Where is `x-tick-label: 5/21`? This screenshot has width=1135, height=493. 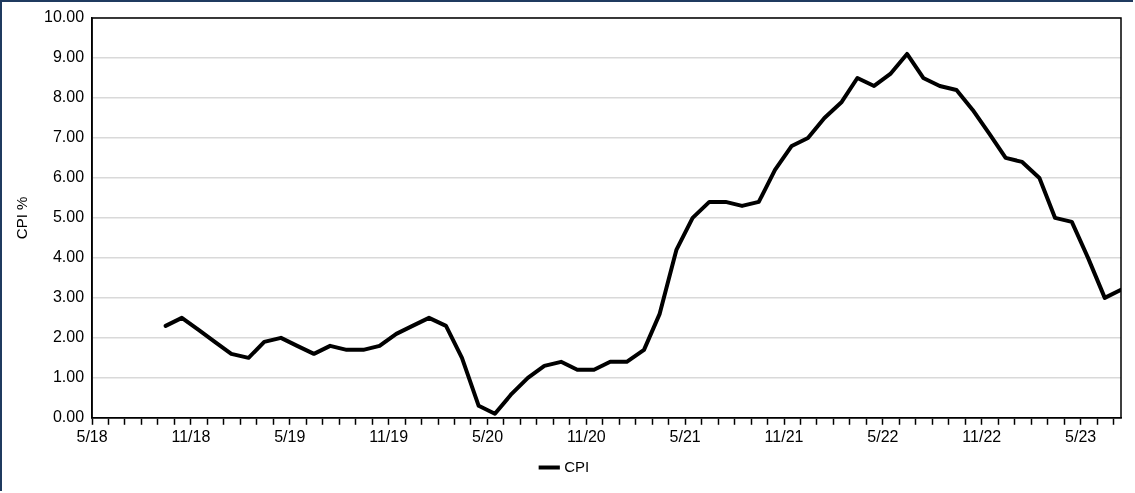
x-tick-label: 5/21 is located at coordinates (685, 436).